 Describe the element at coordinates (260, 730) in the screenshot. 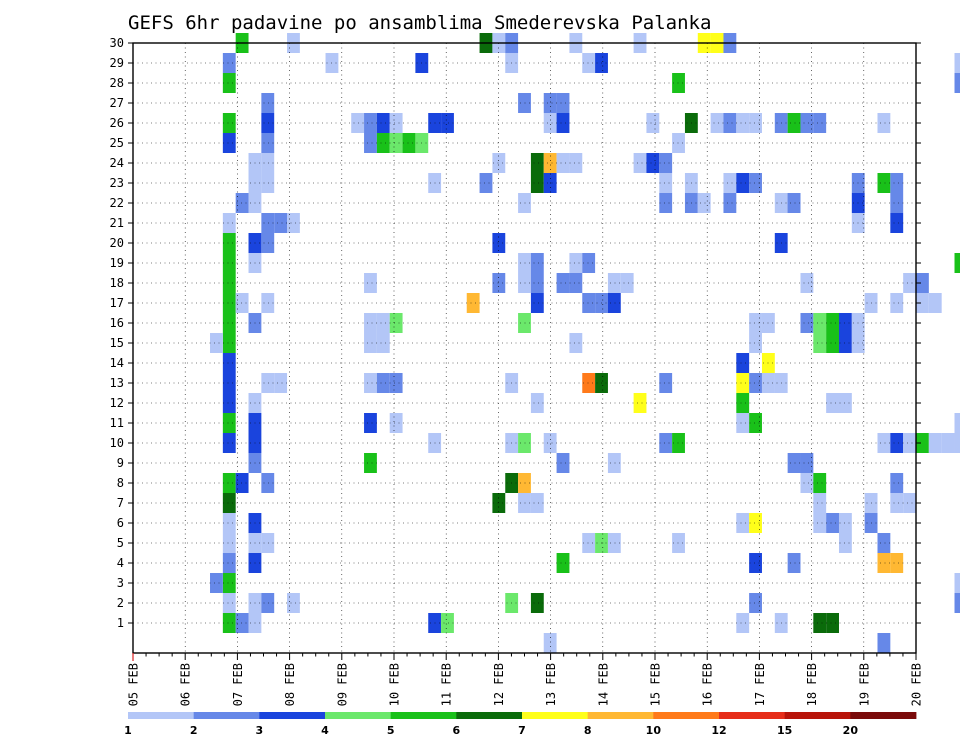

I see `colorbar-label: 3` at that location.